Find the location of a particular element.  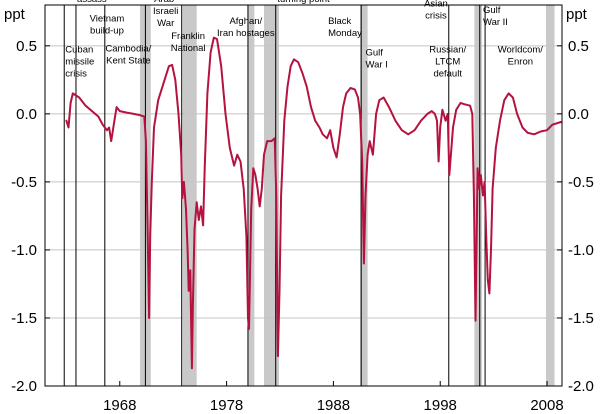

x-tick-label-3: 1998 is located at coordinates (440, 405).